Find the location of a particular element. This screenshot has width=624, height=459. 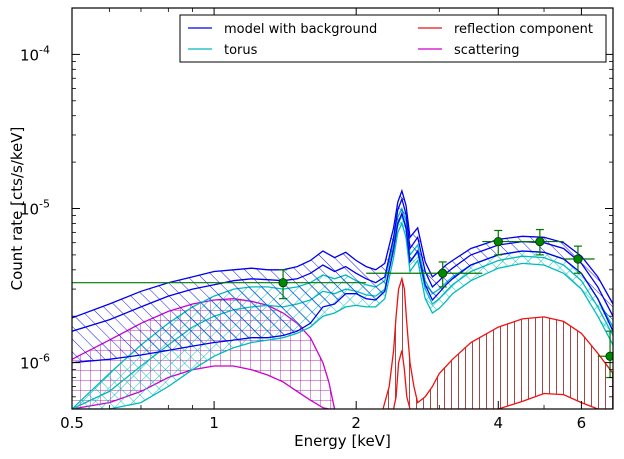

y-tick-label: 10⁻⁶ is located at coordinates (35, 362).